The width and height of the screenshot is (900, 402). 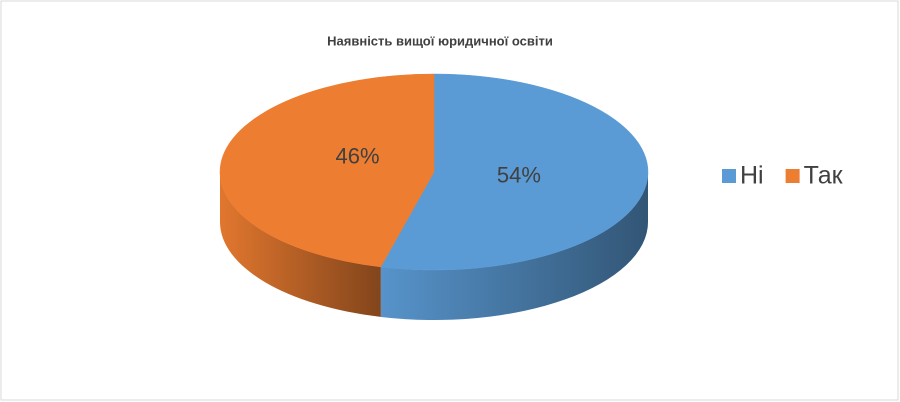 I want to click on chart-title: Наявність вищої юридичної освіти, so click(x=440, y=40).